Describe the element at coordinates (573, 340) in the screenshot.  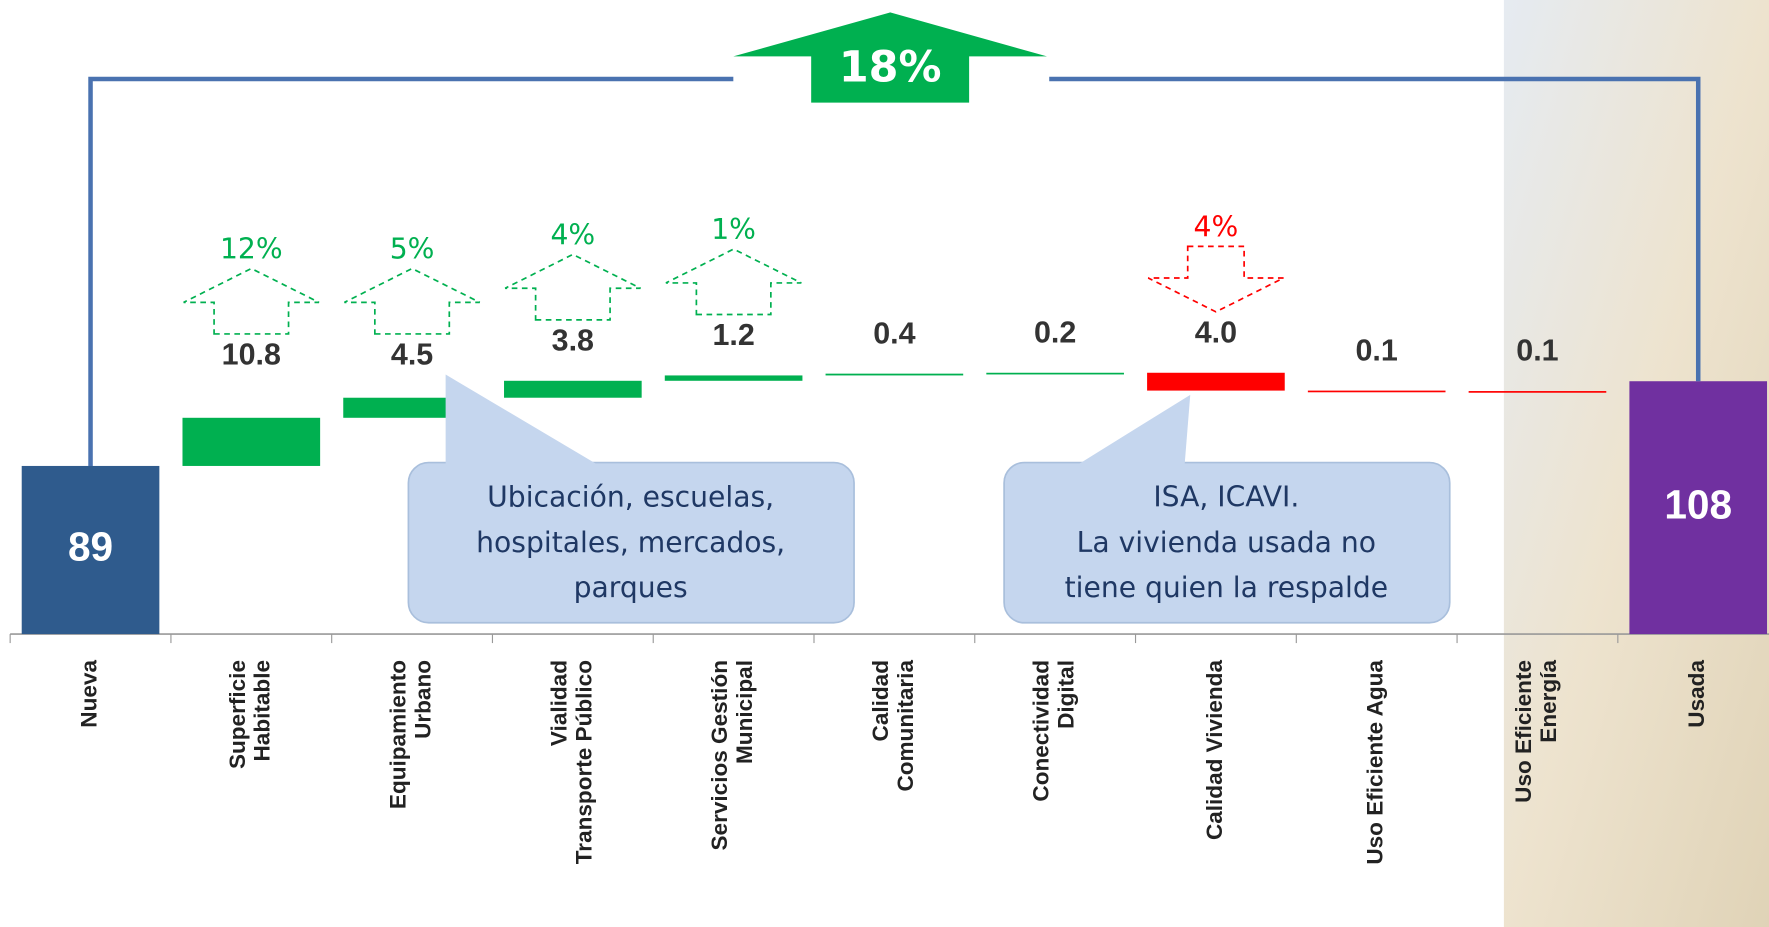
I see `value-label: 3.8` at that location.